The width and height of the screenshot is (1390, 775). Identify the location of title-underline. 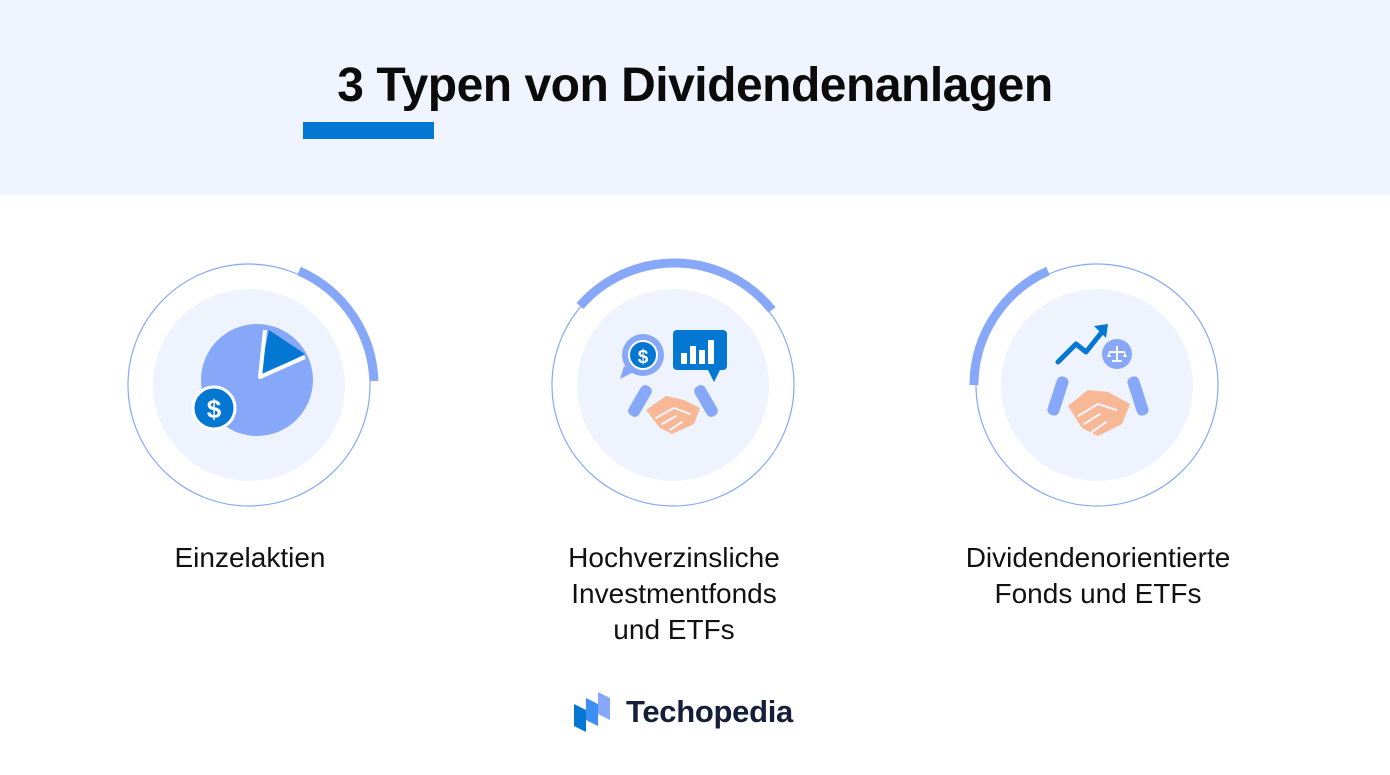
(368, 130).